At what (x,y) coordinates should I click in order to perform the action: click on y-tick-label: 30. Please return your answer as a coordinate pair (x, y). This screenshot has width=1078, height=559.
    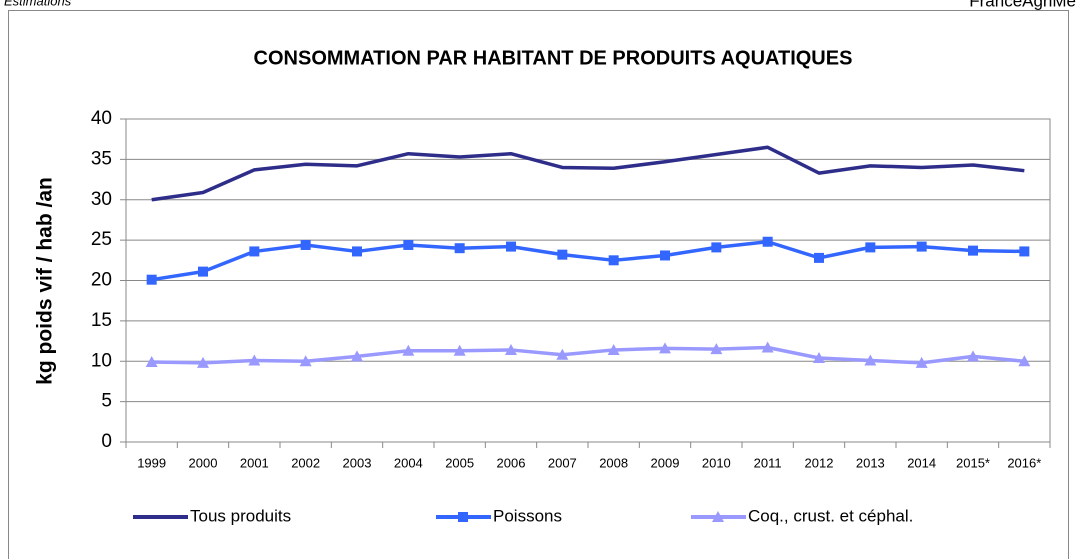
    Looking at the image, I should click on (101, 199).